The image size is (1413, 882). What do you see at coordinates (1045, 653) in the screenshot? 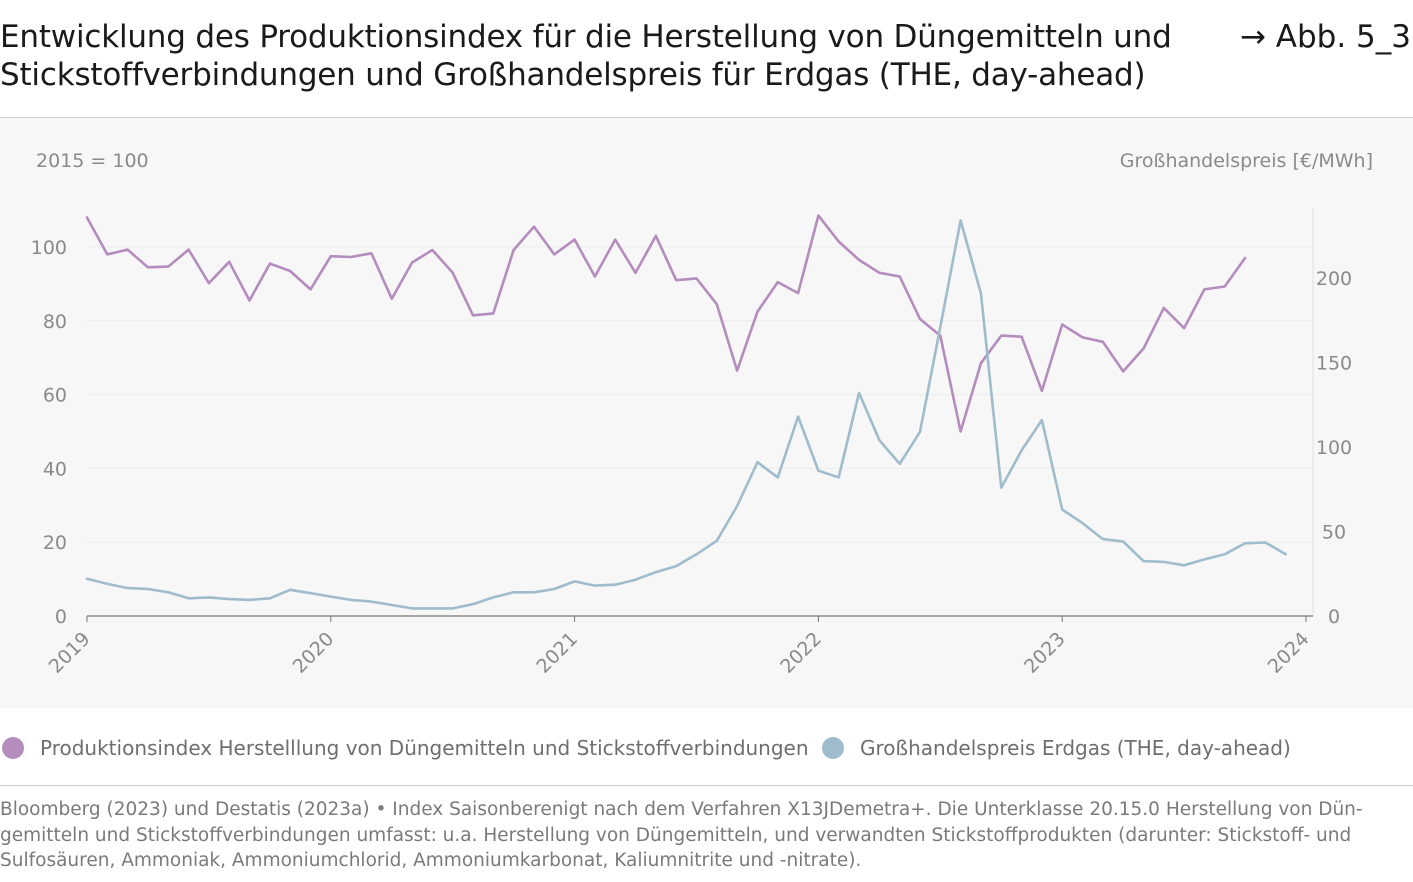
I see `x-axis-tick-label: 2023` at bounding box center [1045, 653].